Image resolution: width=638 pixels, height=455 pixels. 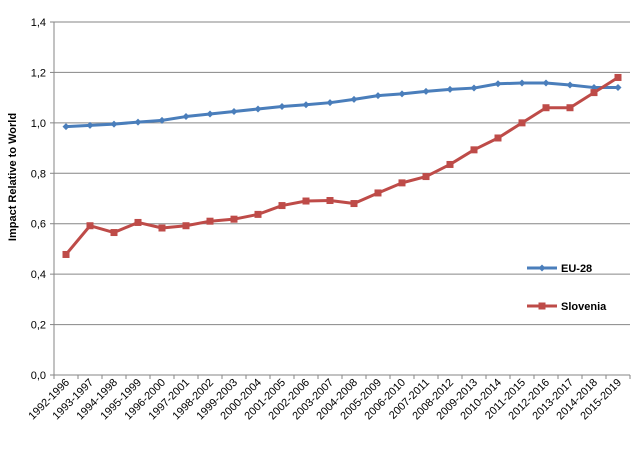 What do you see at coordinates (584, 307) in the screenshot?
I see `legend-label-slovenia: Slovenia` at bounding box center [584, 307].